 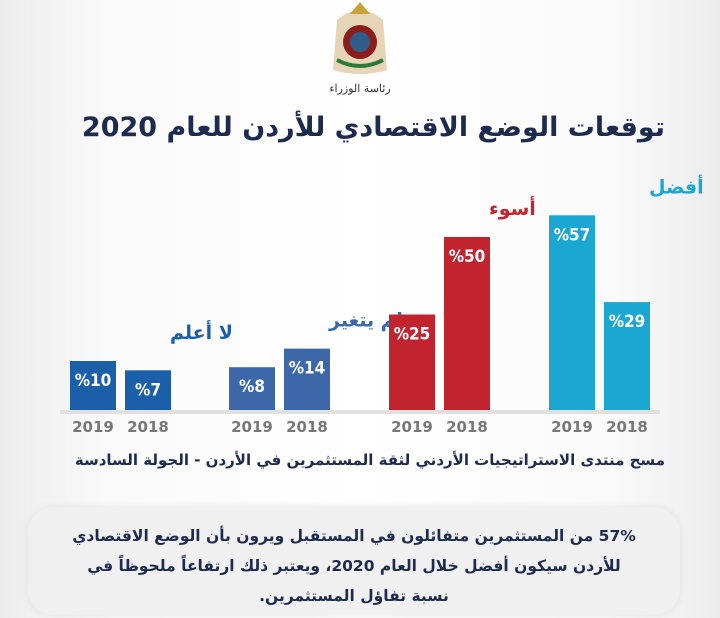 I want to click on data-label: %50, so click(x=467, y=257).